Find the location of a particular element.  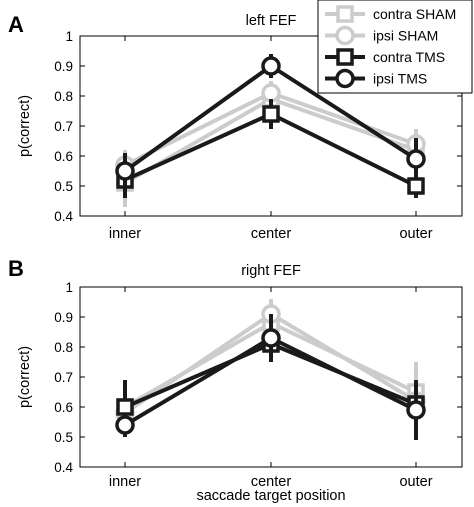

panel-b-x-tick-label: center is located at coordinates (271, 482).